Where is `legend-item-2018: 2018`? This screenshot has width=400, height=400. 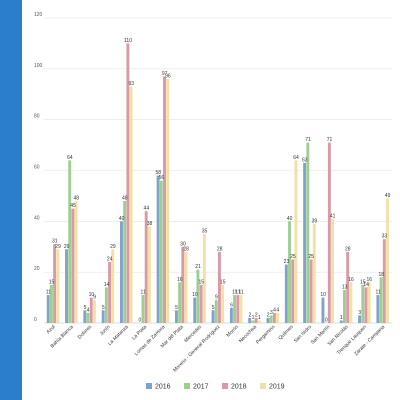 legend-item-2018: 2018 is located at coordinates (234, 387).